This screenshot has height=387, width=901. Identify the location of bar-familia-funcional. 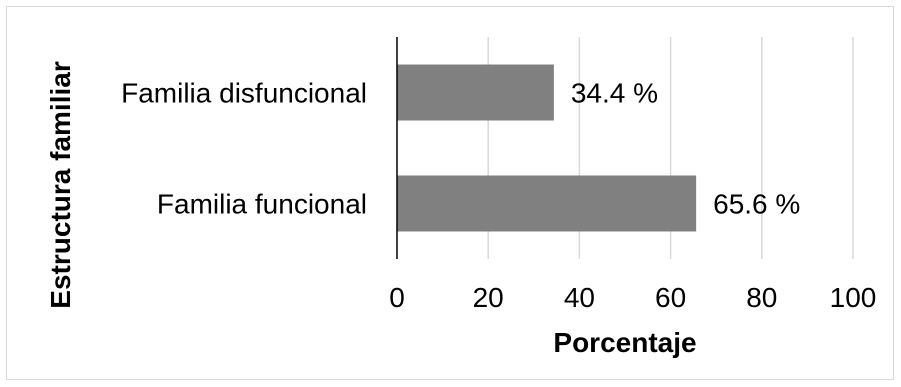
(547, 203).